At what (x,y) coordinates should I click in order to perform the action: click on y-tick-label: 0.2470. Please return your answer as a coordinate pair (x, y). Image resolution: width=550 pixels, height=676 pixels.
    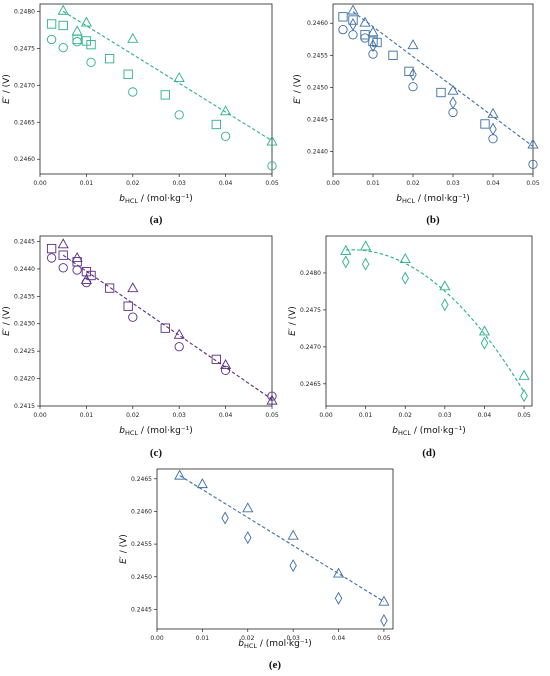
    Looking at the image, I should click on (24, 85).